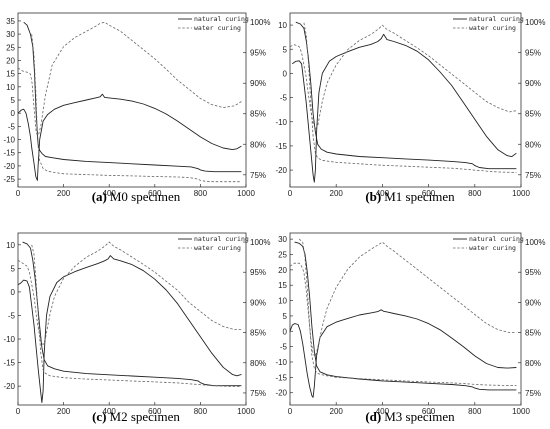  I want to click on caption-d: (d) M3 specimen, so click(410, 416).